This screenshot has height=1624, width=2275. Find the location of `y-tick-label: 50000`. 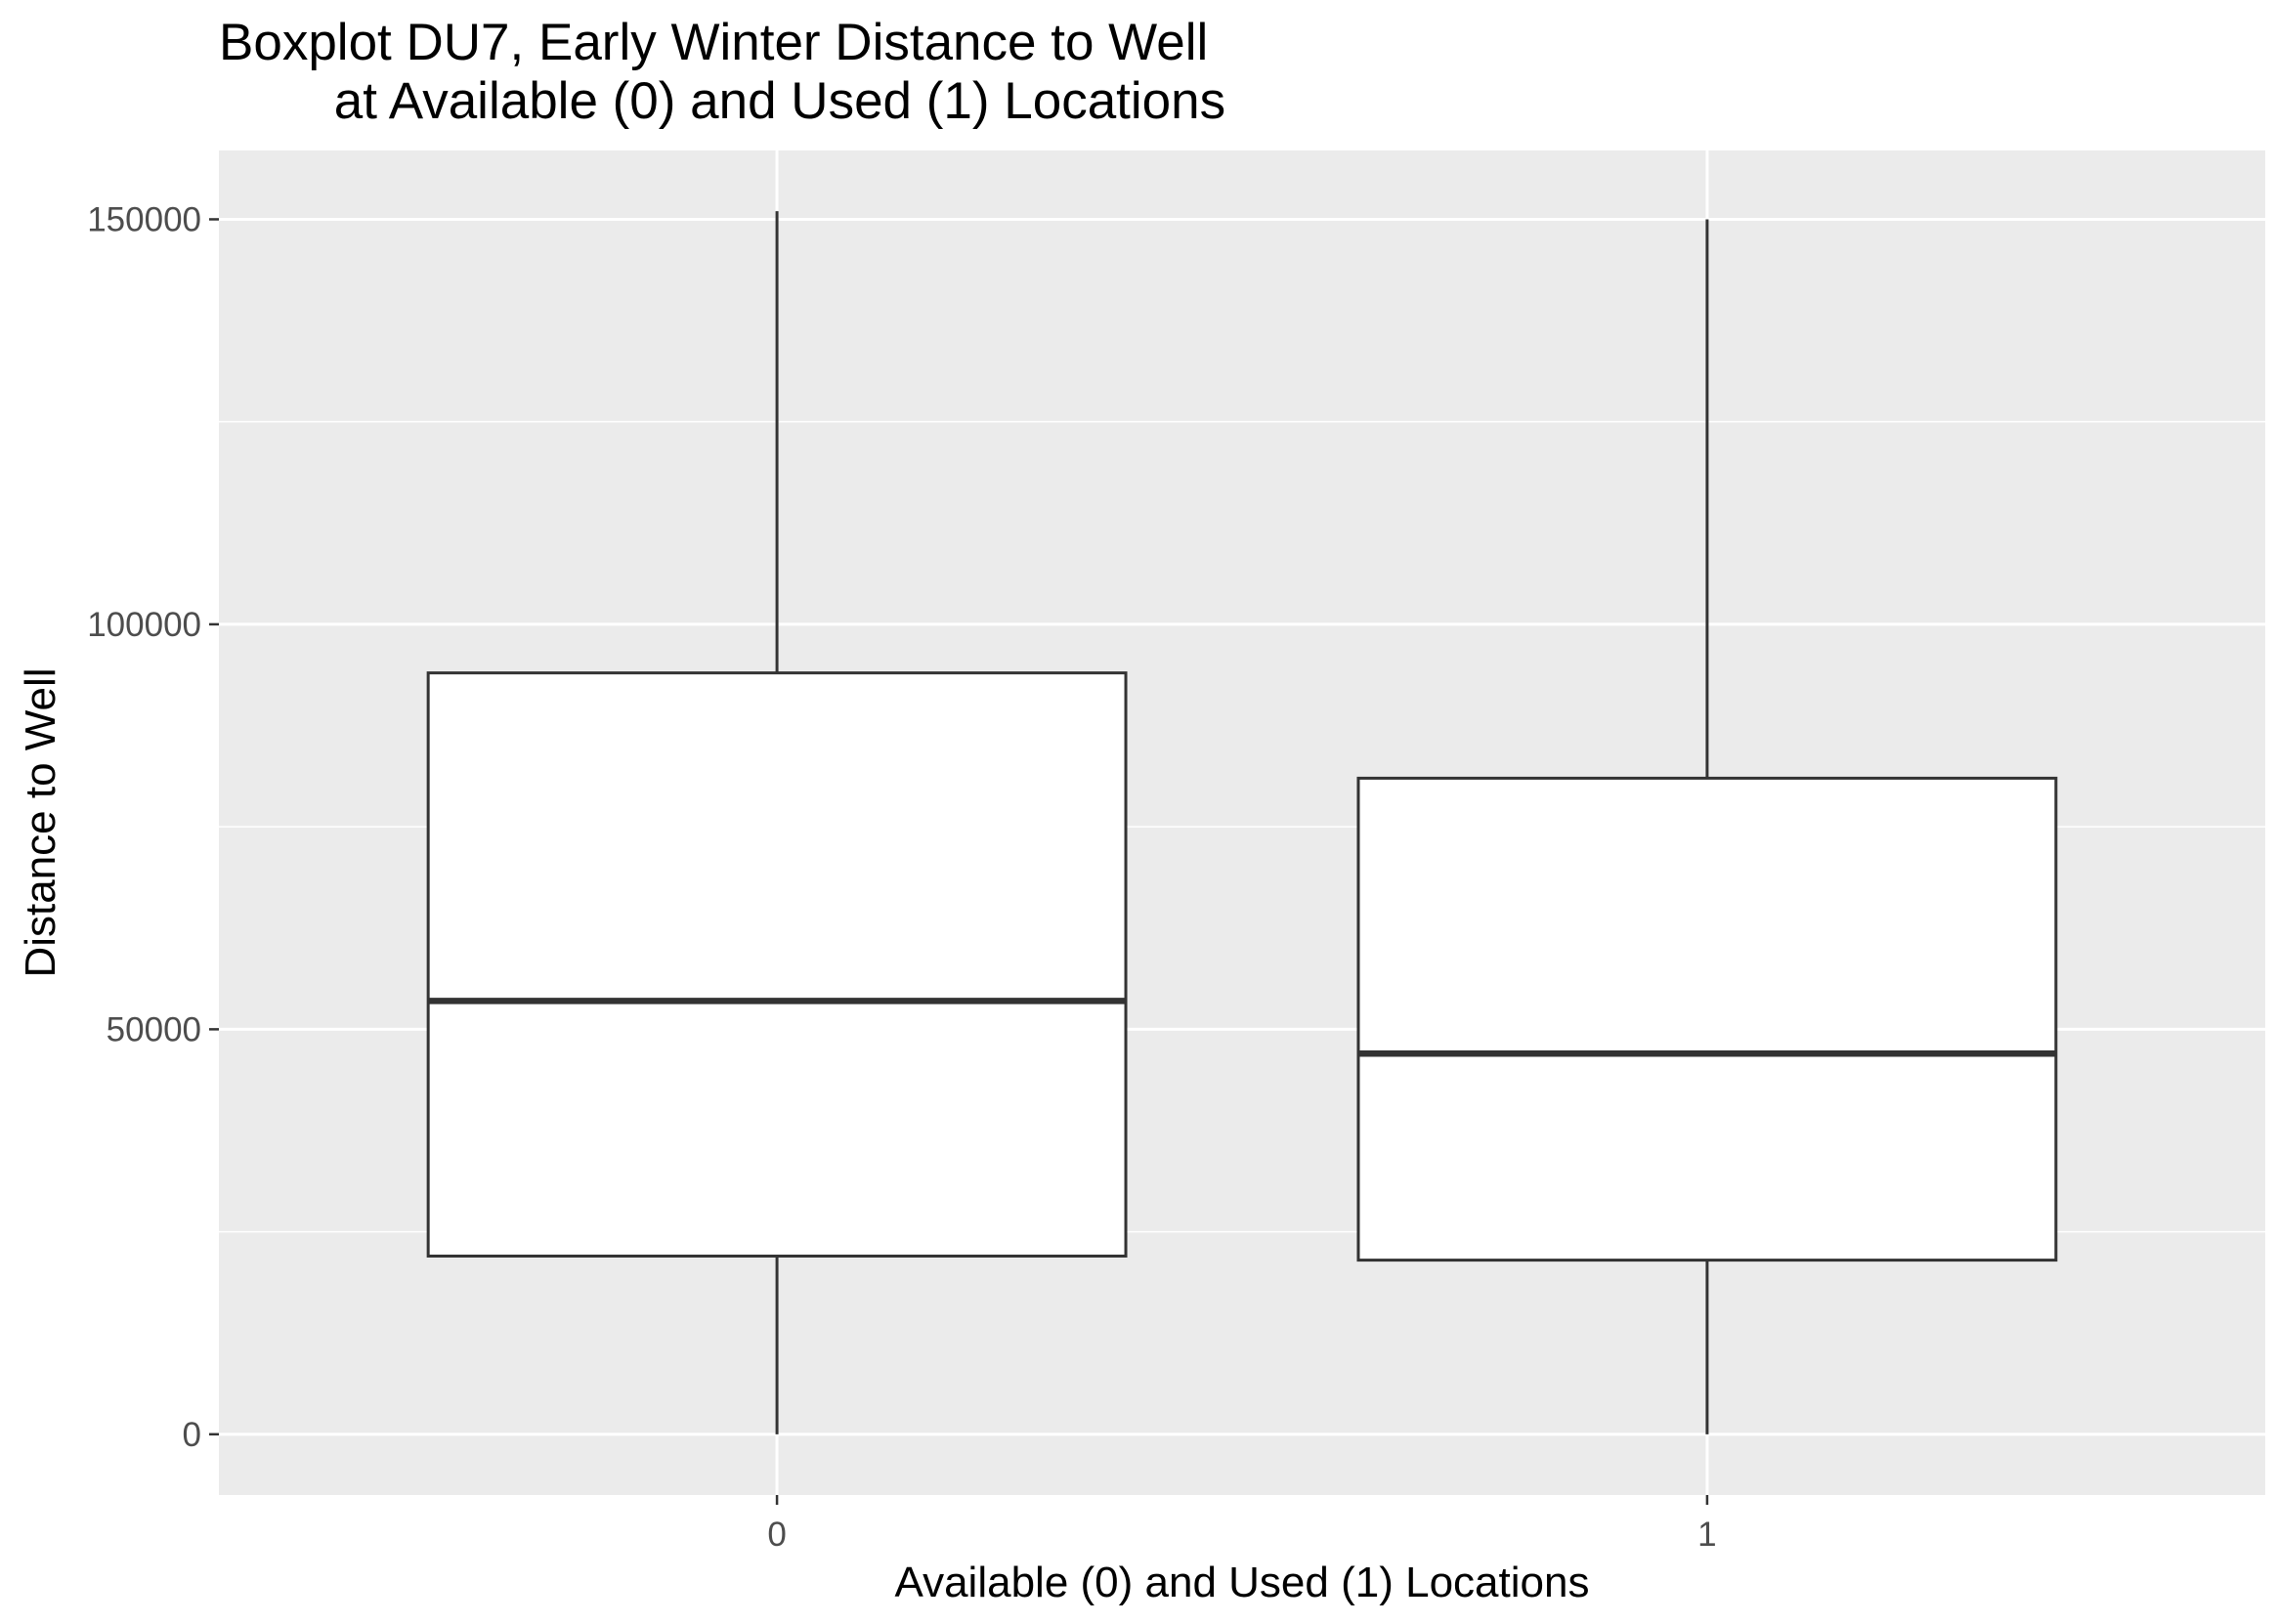

y-tick-label: 50000 is located at coordinates (154, 1029).